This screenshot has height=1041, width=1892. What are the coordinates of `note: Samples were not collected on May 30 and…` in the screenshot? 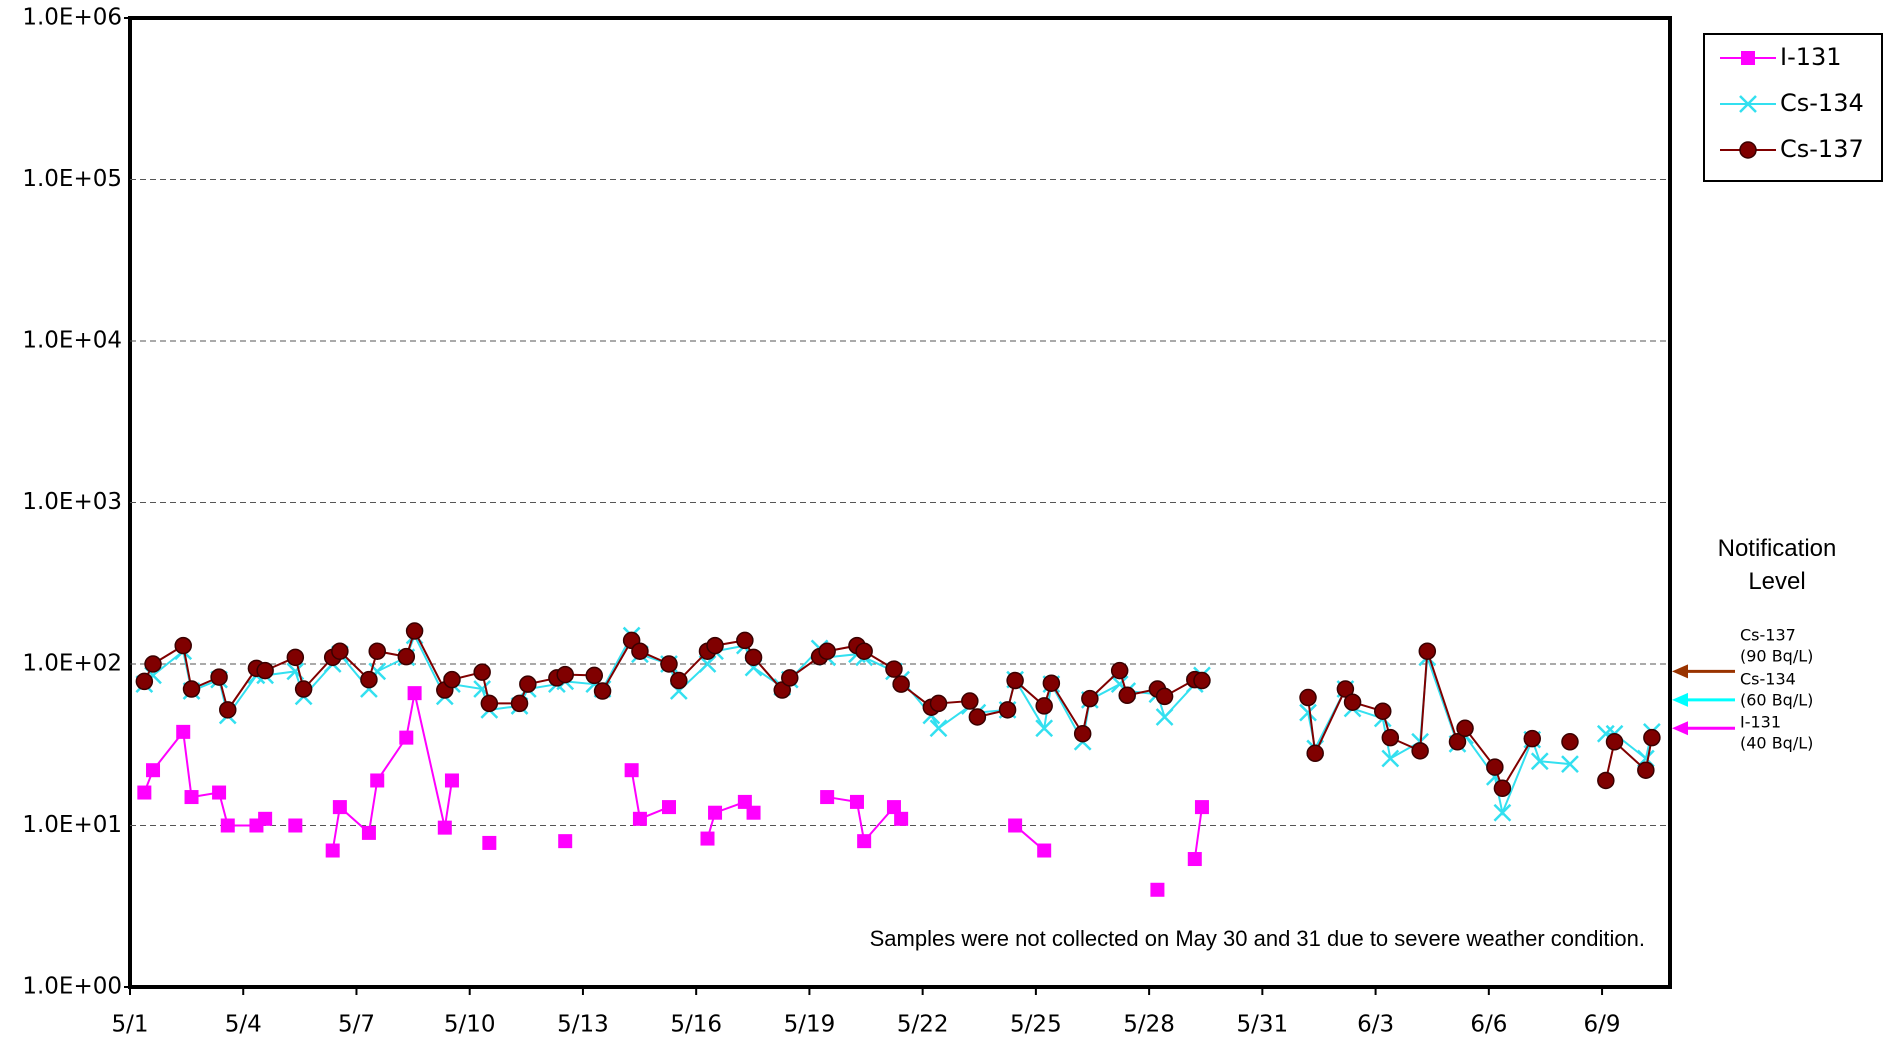 It's located at (1257, 938).